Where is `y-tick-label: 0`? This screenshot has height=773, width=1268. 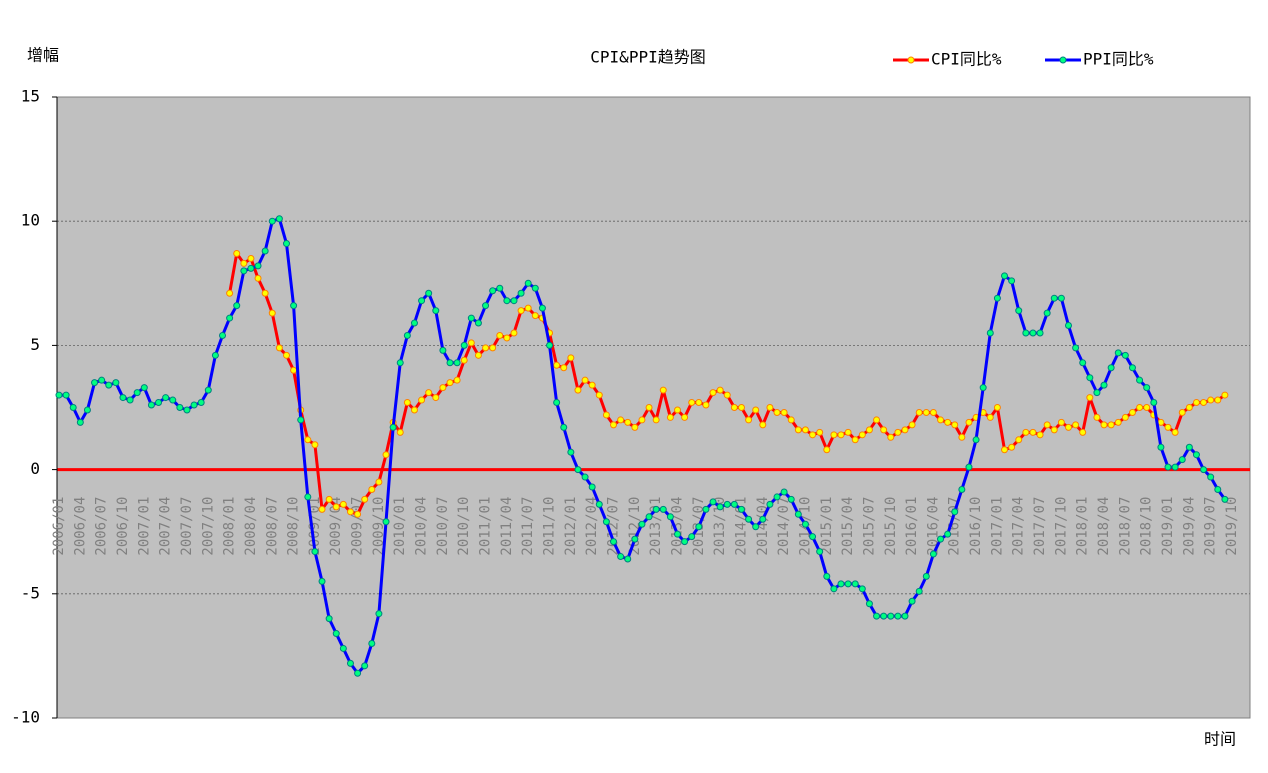
y-tick-label: 0 is located at coordinates (35, 468).